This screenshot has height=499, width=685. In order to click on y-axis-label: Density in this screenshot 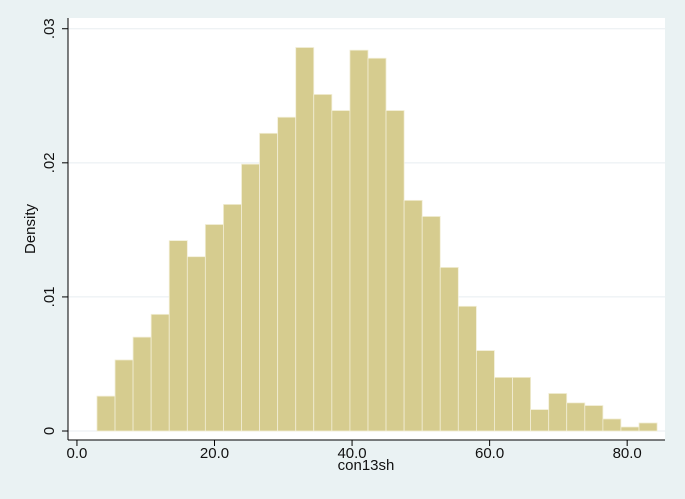, I will do `click(30, 228)`.